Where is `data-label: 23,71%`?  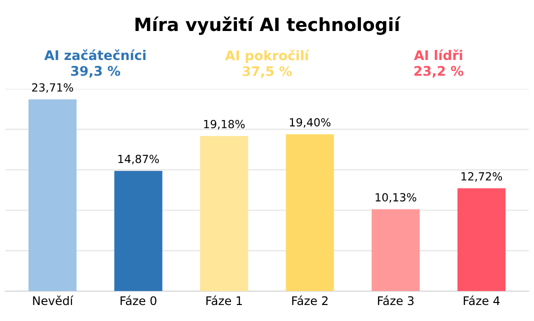 data-label: 23,71% is located at coordinates (53, 88).